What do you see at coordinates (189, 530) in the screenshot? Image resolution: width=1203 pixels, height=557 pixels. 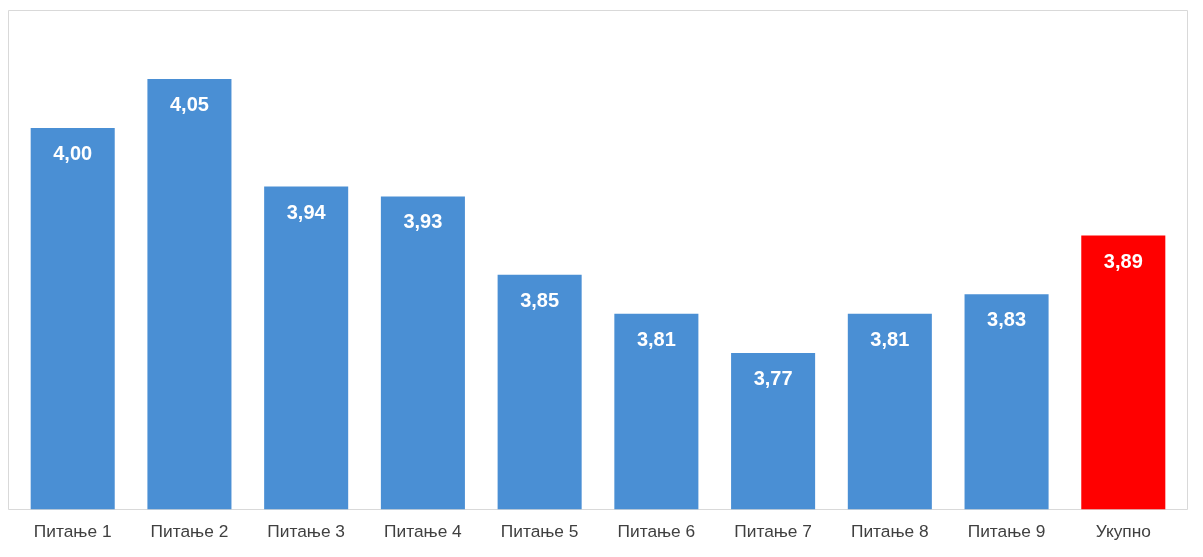 I see `x-tick-label: Питање 2` at bounding box center [189, 530].